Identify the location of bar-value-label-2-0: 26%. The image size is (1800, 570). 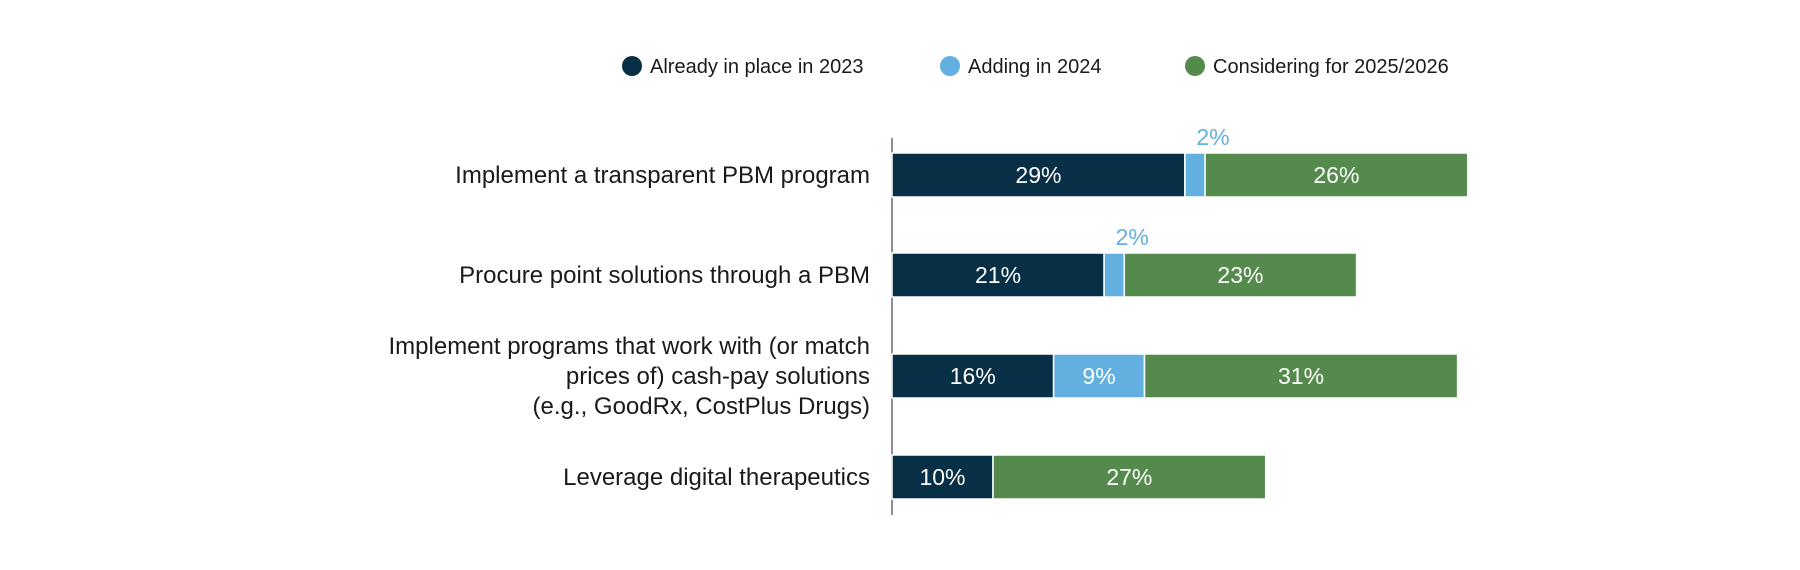
(1336, 175).